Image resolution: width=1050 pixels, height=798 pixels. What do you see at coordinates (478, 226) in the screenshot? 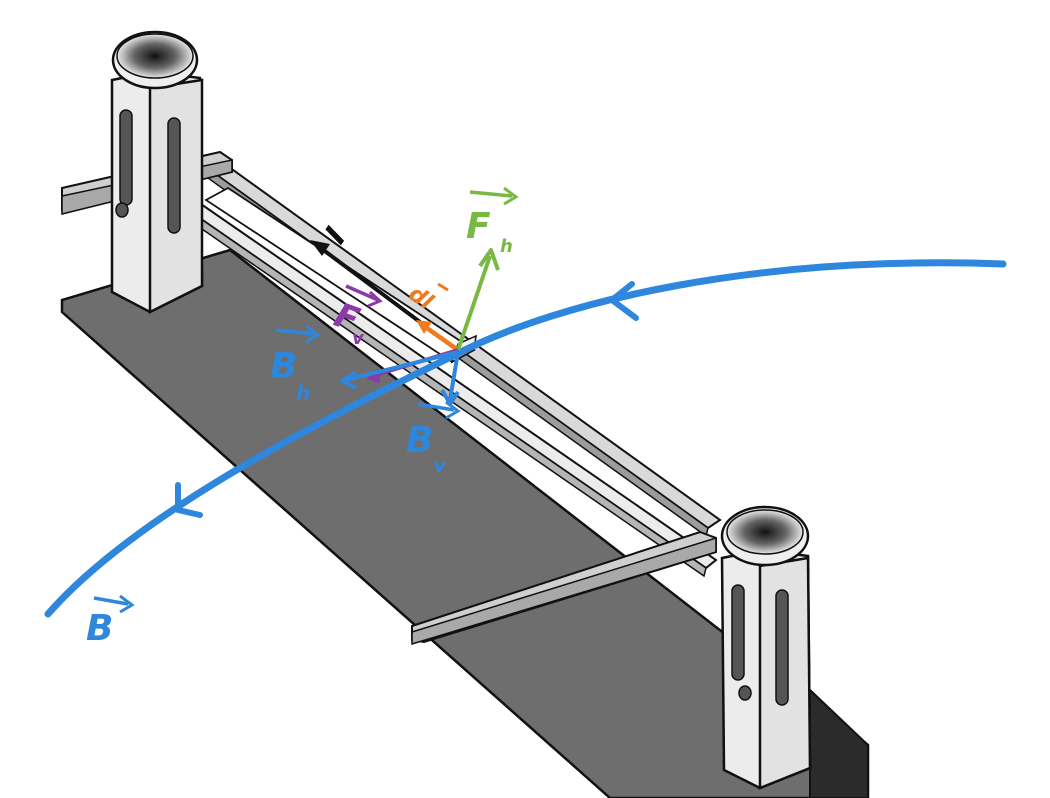
I see `force-h-label: F` at bounding box center [478, 226].